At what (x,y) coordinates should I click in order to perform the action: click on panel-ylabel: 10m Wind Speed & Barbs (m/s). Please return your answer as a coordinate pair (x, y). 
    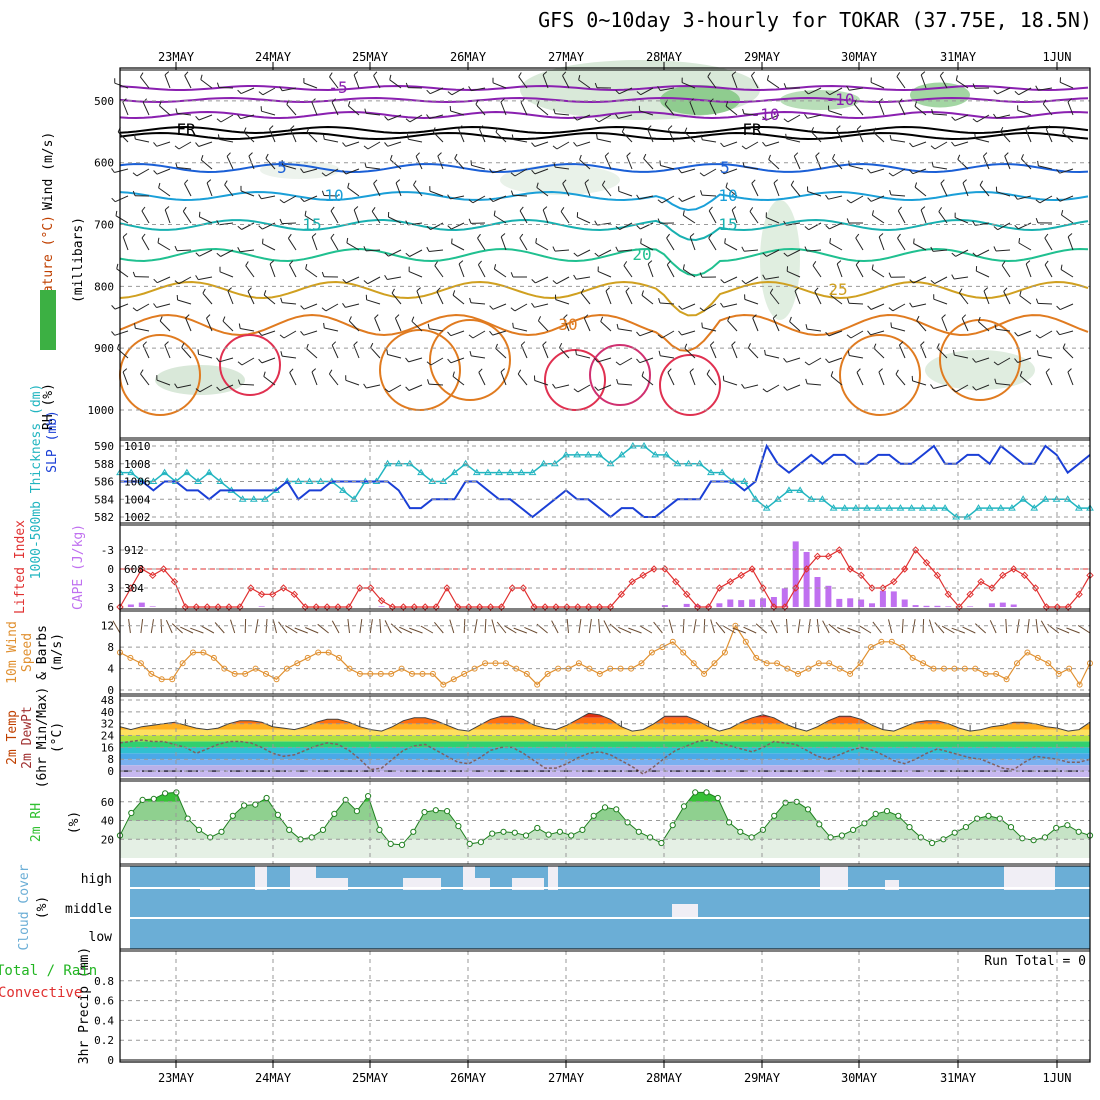
    Looking at the image, I should click on (35, 652).